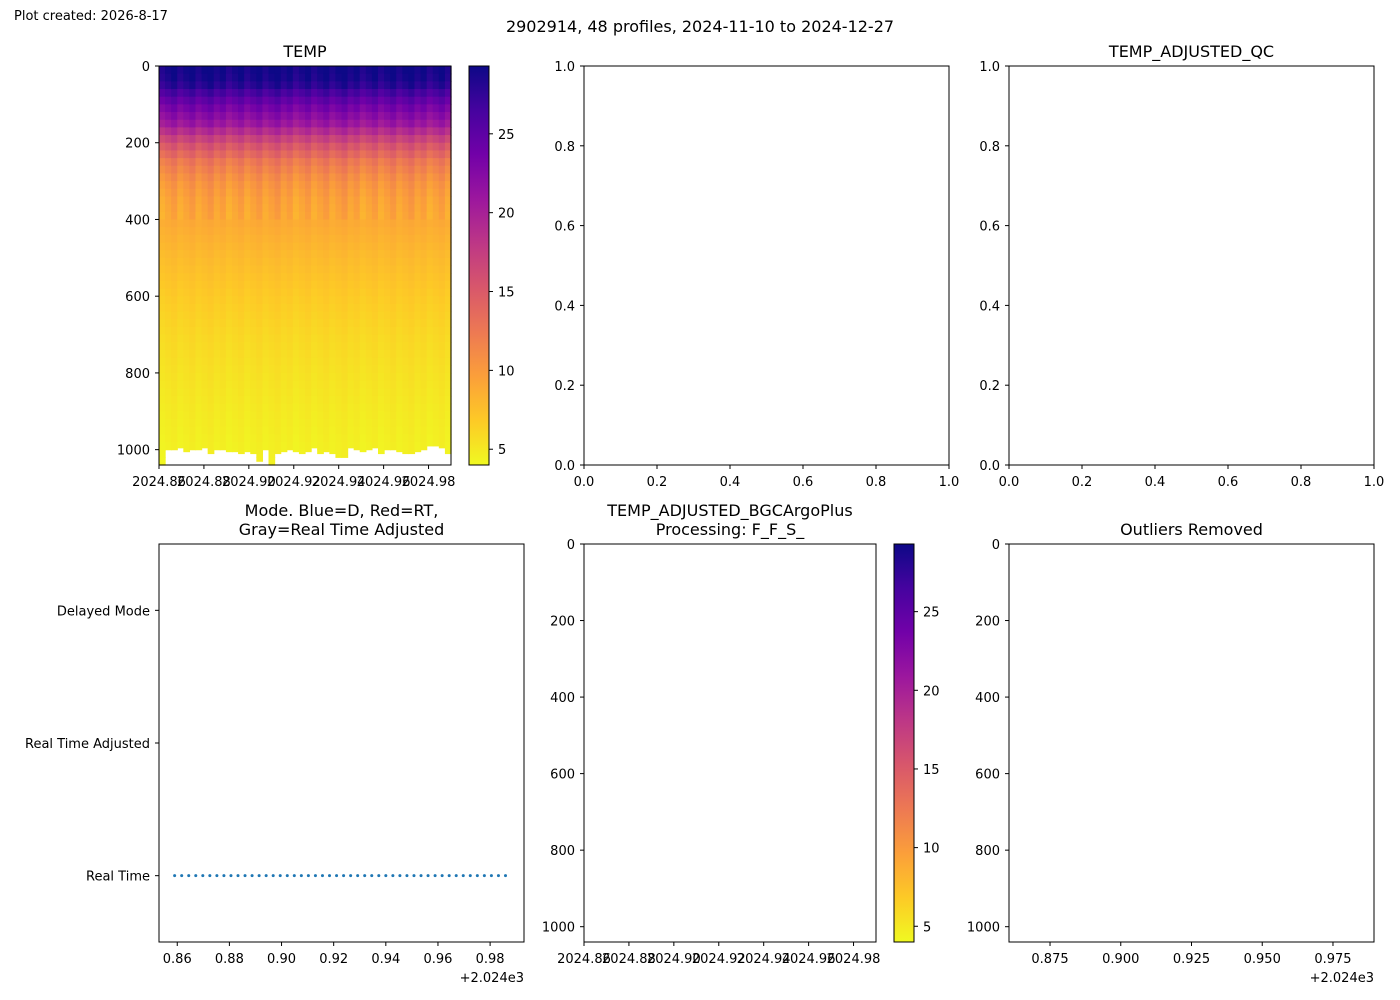 The height and width of the screenshot is (1000, 1400). Describe the element at coordinates (322, 876) in the screenshot. I see `data-point` at that location.